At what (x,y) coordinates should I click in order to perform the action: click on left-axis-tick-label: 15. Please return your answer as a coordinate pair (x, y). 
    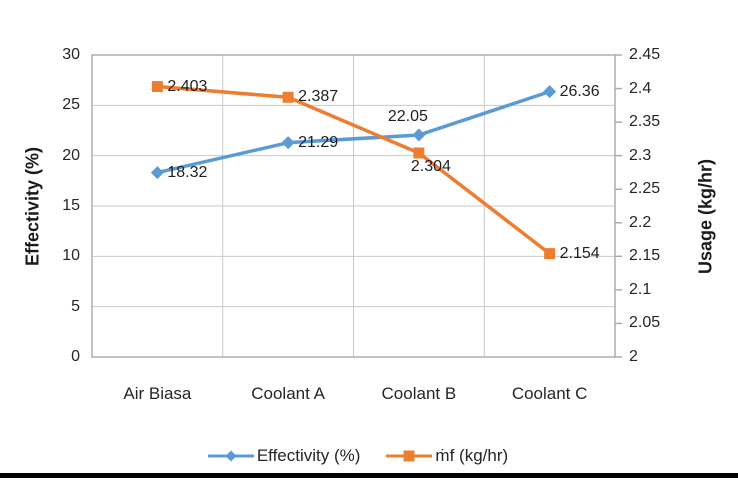
    Looking at the image, I should click on (71, 205).